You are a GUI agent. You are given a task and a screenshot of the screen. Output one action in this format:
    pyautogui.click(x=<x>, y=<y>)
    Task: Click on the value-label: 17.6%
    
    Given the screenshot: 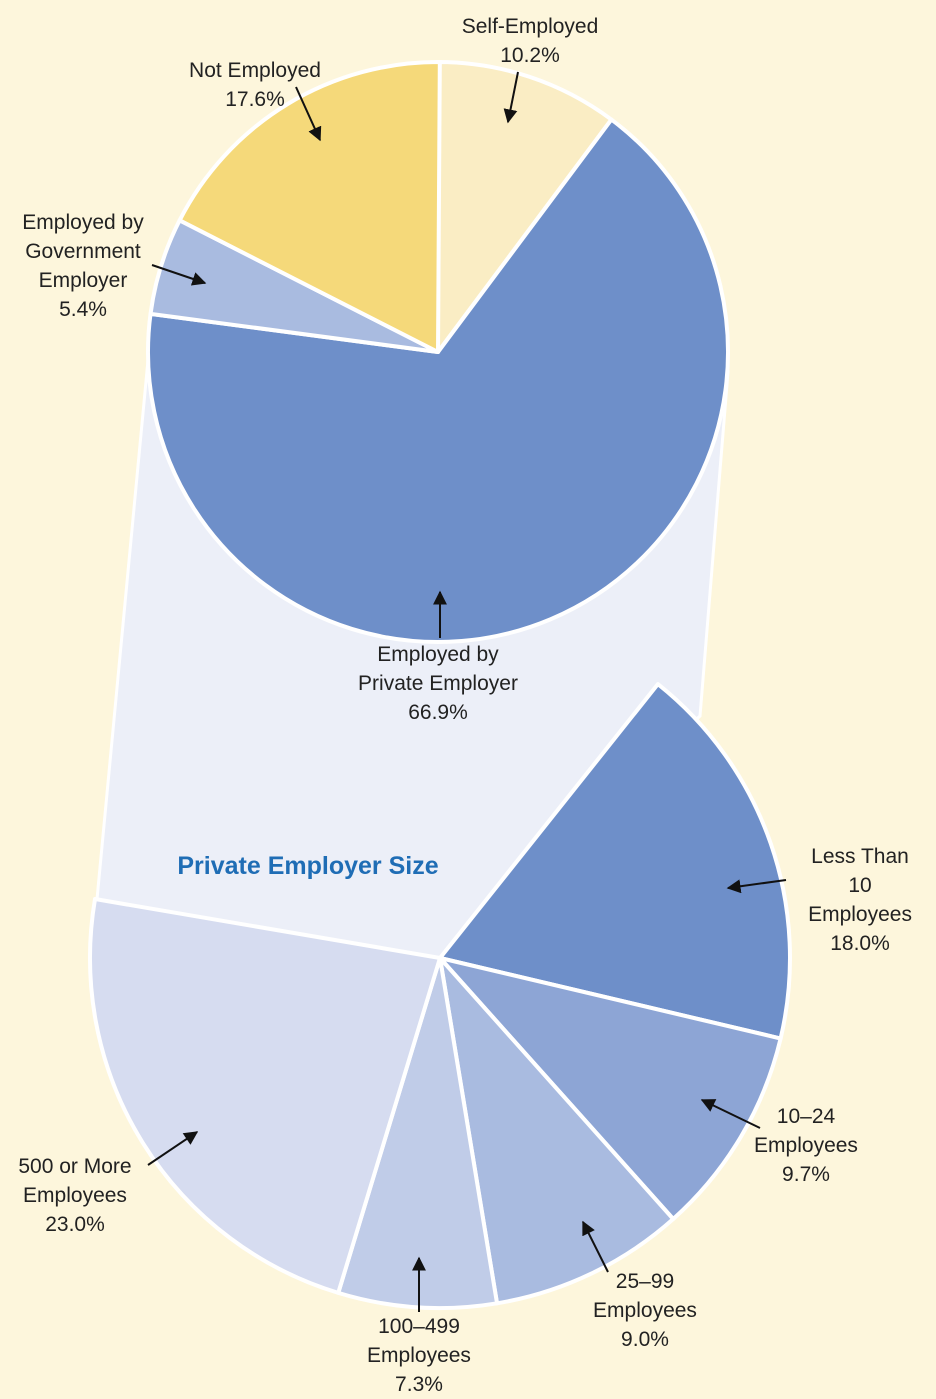 What is the action you would take?
    pyautogui.click(x=255, y=99)
    